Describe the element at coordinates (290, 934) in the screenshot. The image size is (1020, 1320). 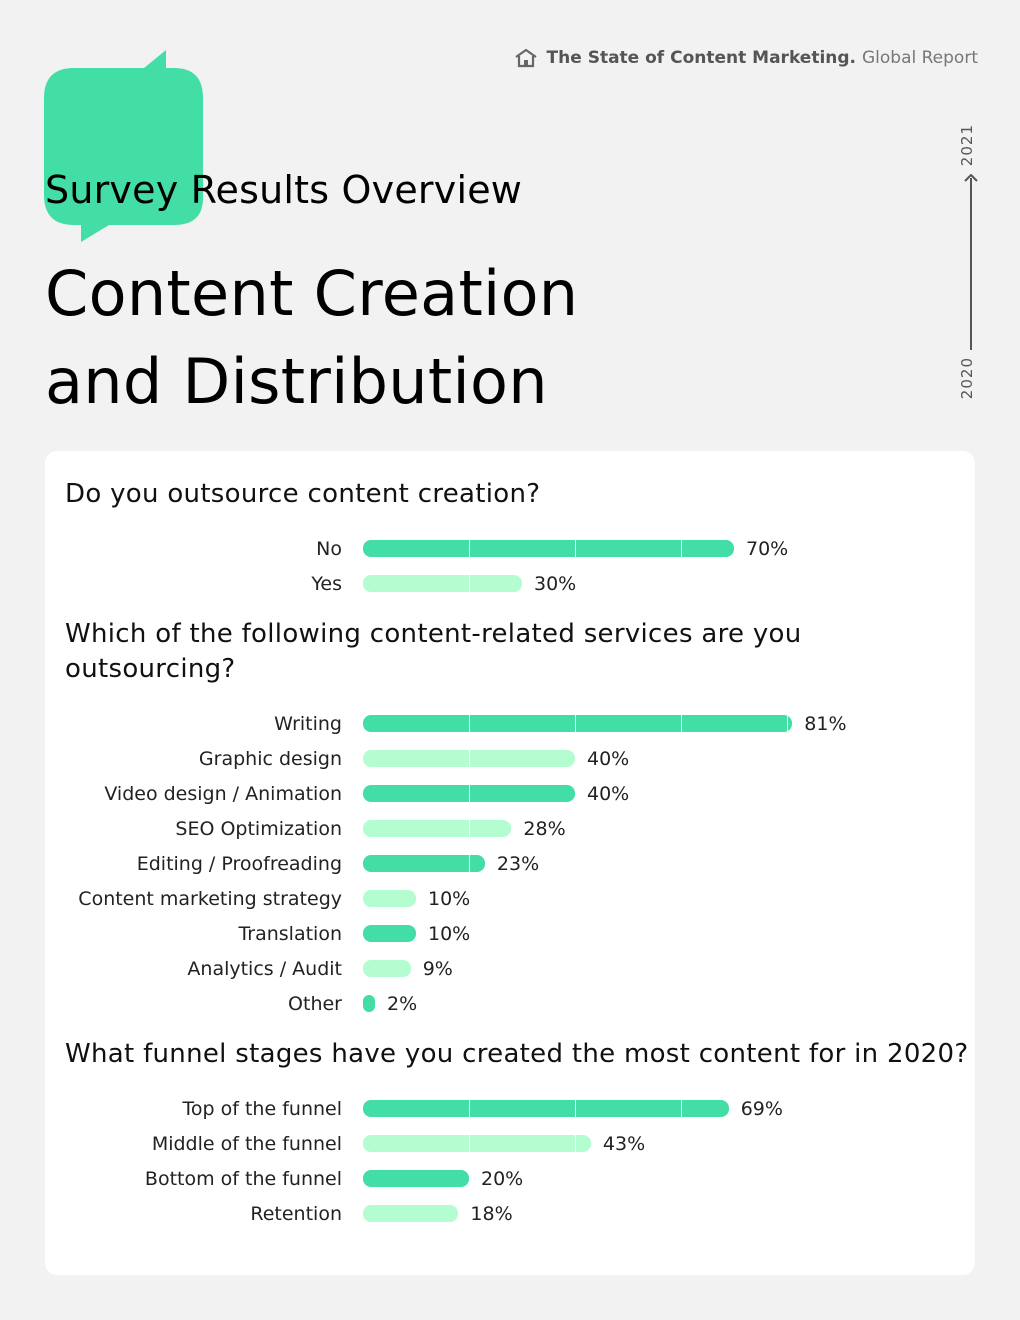
I see `category-label: Translation` at that location.